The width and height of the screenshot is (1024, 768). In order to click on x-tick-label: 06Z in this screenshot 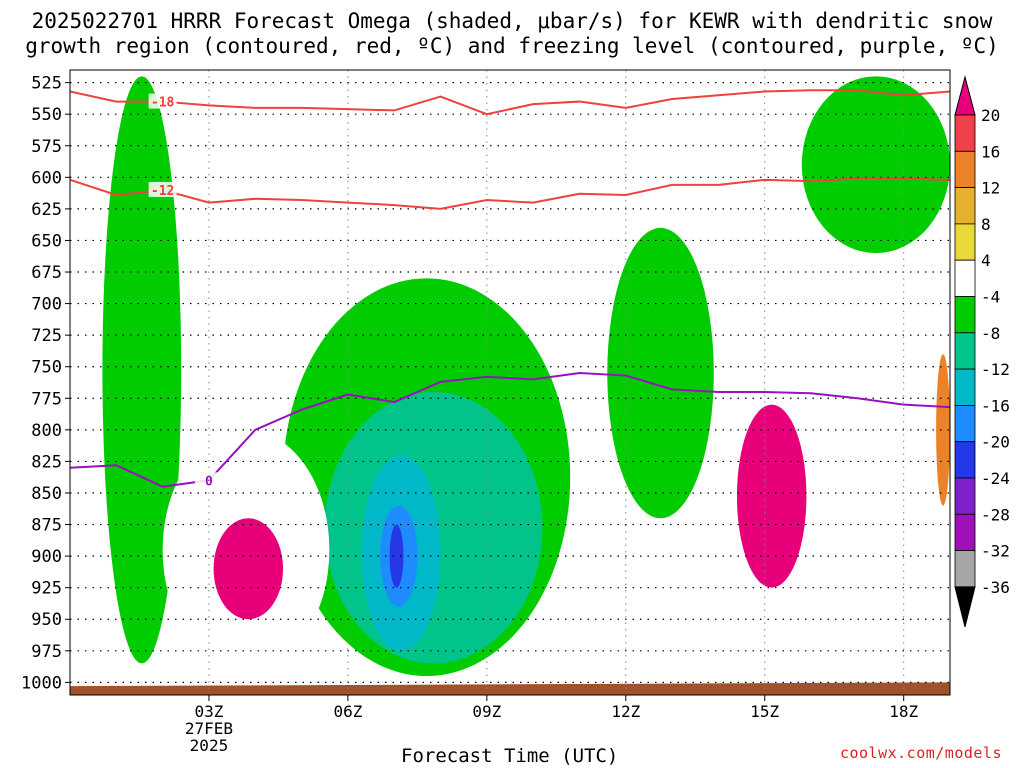, I will do `click(347, 711)`.